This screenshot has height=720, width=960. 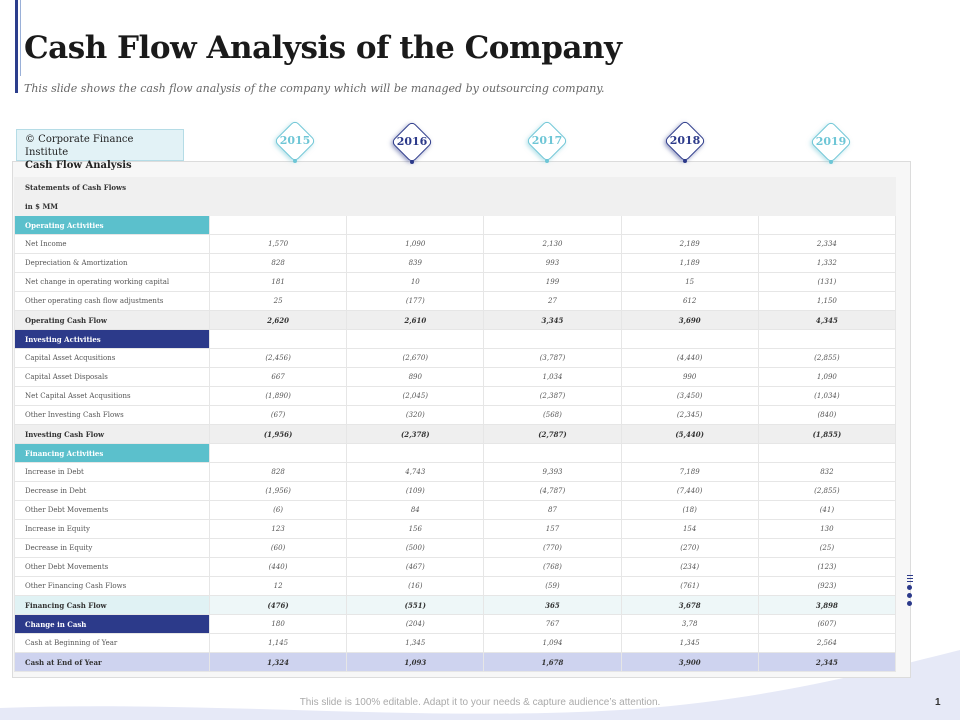 I want to click on year-marker-2018: 2018, so click(x=685, y=141).